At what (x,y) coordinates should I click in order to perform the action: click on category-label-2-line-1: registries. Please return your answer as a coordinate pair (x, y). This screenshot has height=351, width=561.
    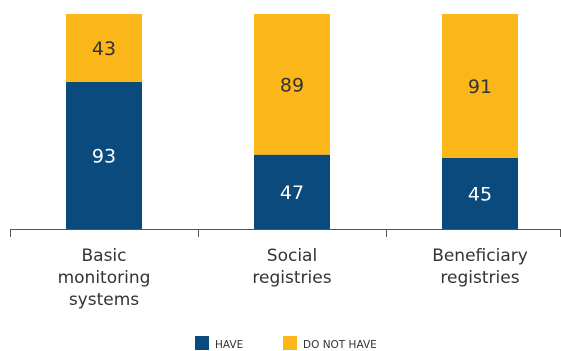
    Looking at the image, I should click on (479, 278).